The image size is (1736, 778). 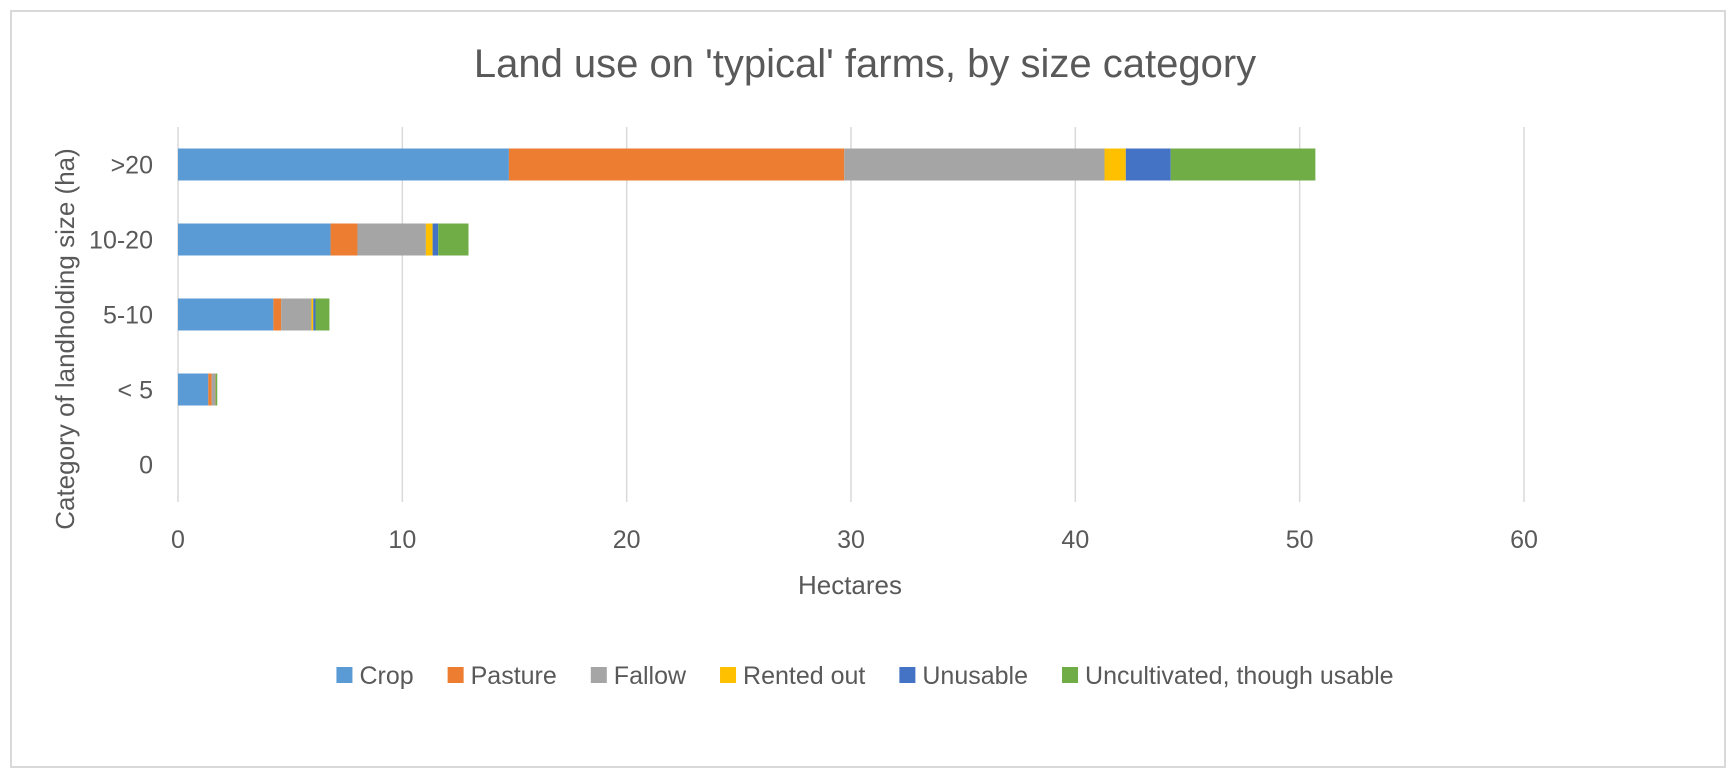 What do you see at coordinates (514, 676) in the screenshot?
I see `legend-label-pasture: Pasture` at bounding box center [514, 676].